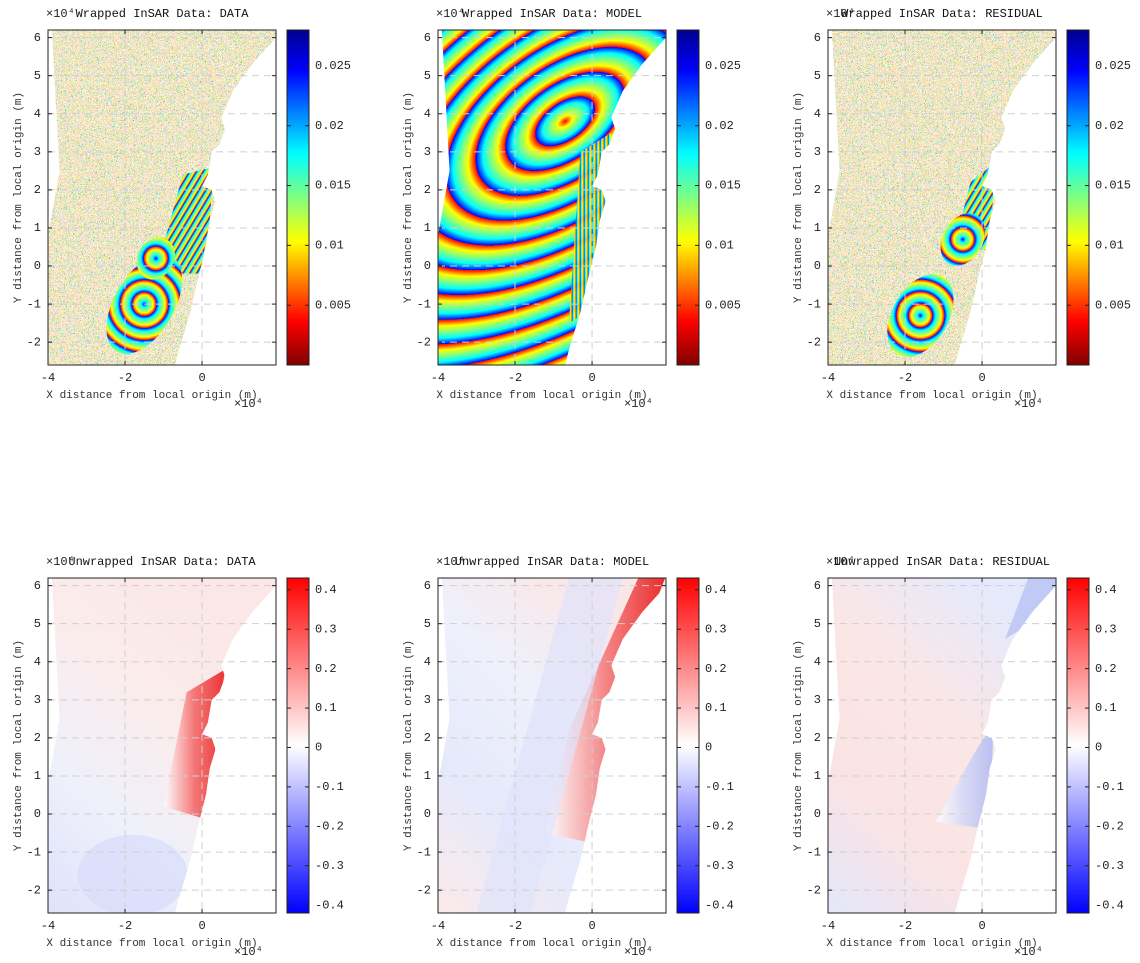  What do you see at coordinates (552, 197) in the screenshot?
I see `model-fringes` at bounding box center [552, 197].